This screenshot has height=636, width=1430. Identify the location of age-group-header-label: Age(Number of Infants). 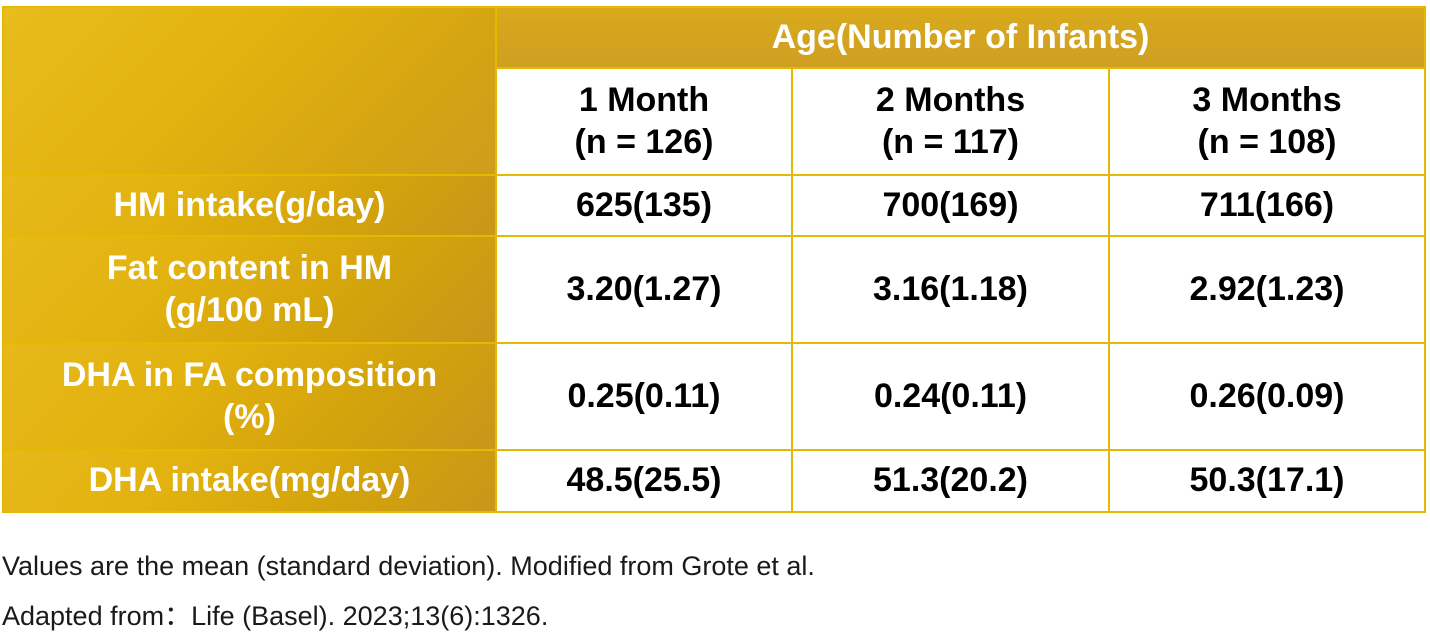
(960, 36).